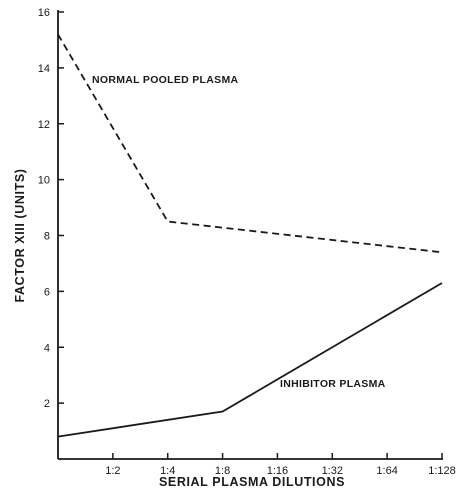 Image resolution: width=457 pixels, height=491 pixels. What do you see at coordinates (333, 384) in the screenshot?
I see `series-label-2: INHIBITOR PLASMA` at bounding box center [333, 384].